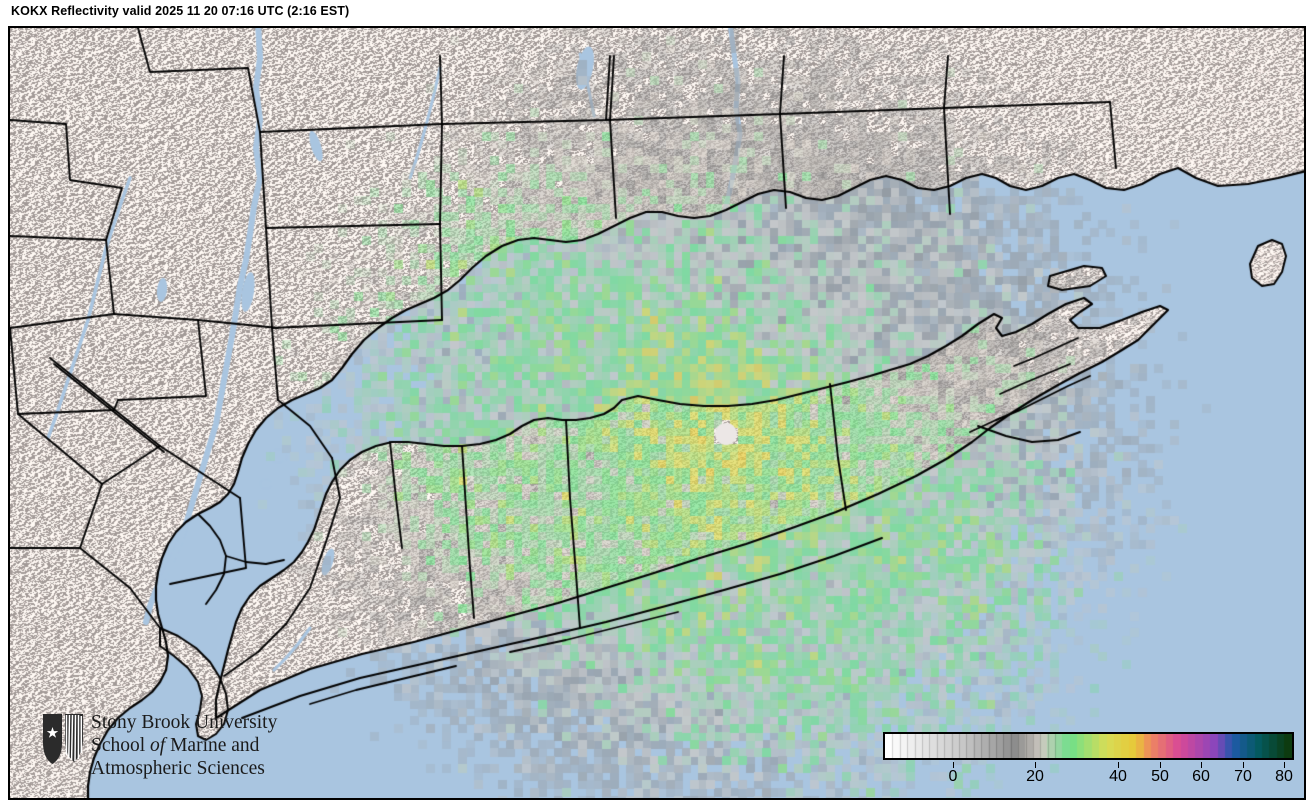 This screenshot has width=1316, height=811. Describe the element at coordinates (1201, 776) in the screenshot. I see `colorbar-label-60: 60` at that location.